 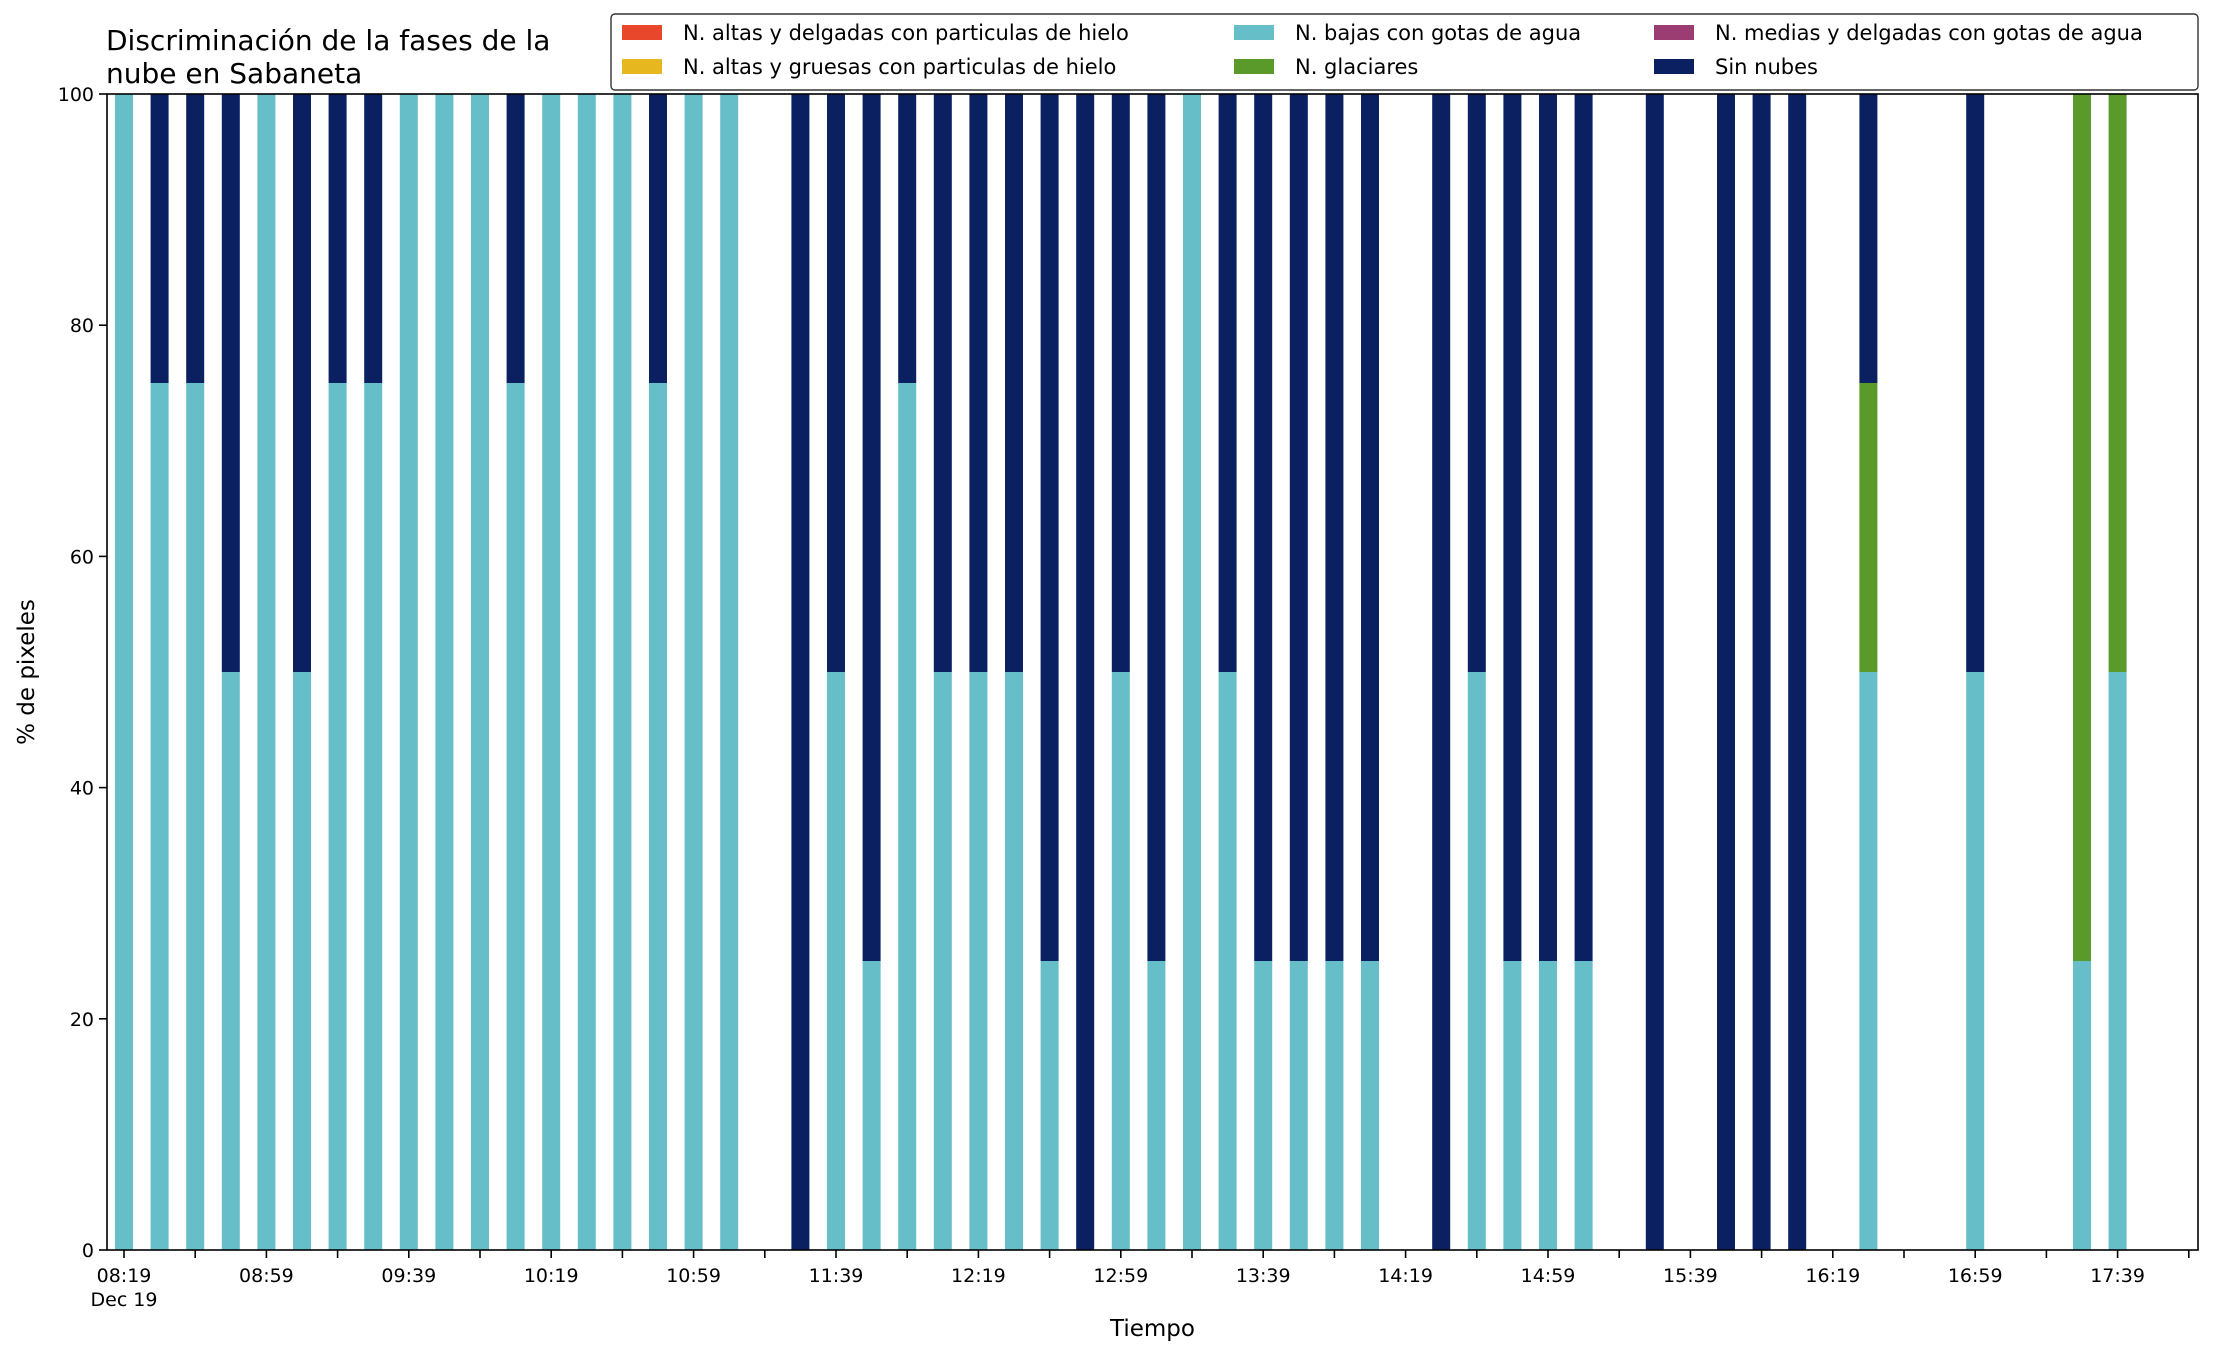 What do you see at coordinates (1690, 1276) in the screenshot?
I see `x-tick-label: 15:39` at bounding box center [1690, 1276].